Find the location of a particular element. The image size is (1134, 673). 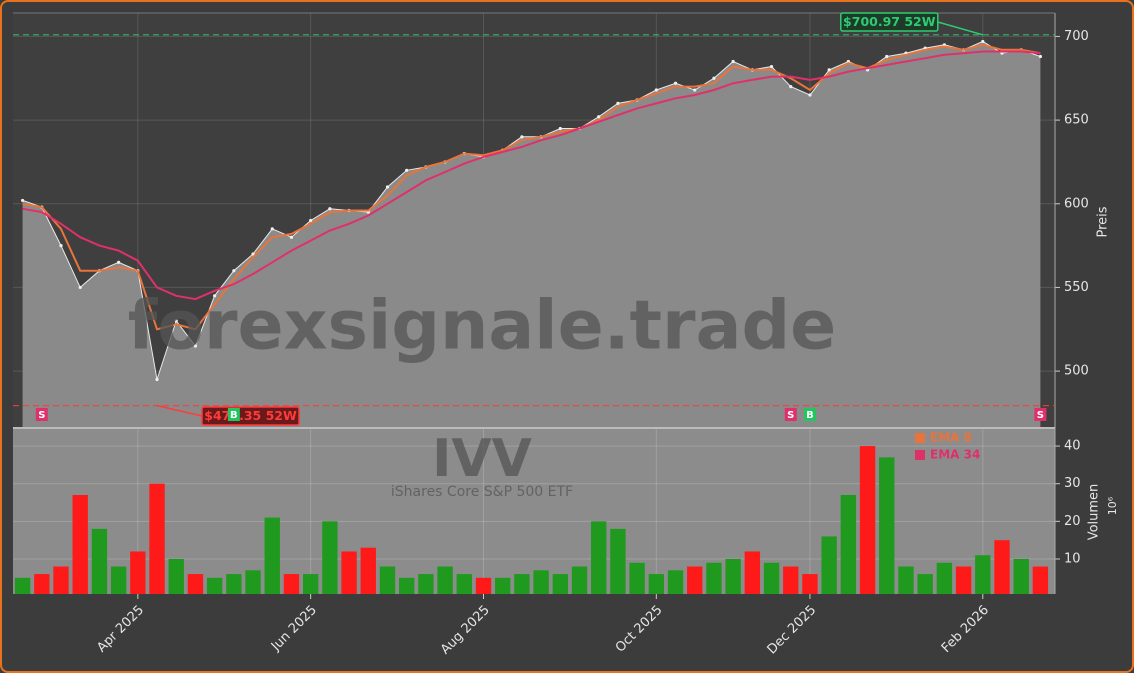

volume-tick-label: 20 is located at coordinates (1072, 521).